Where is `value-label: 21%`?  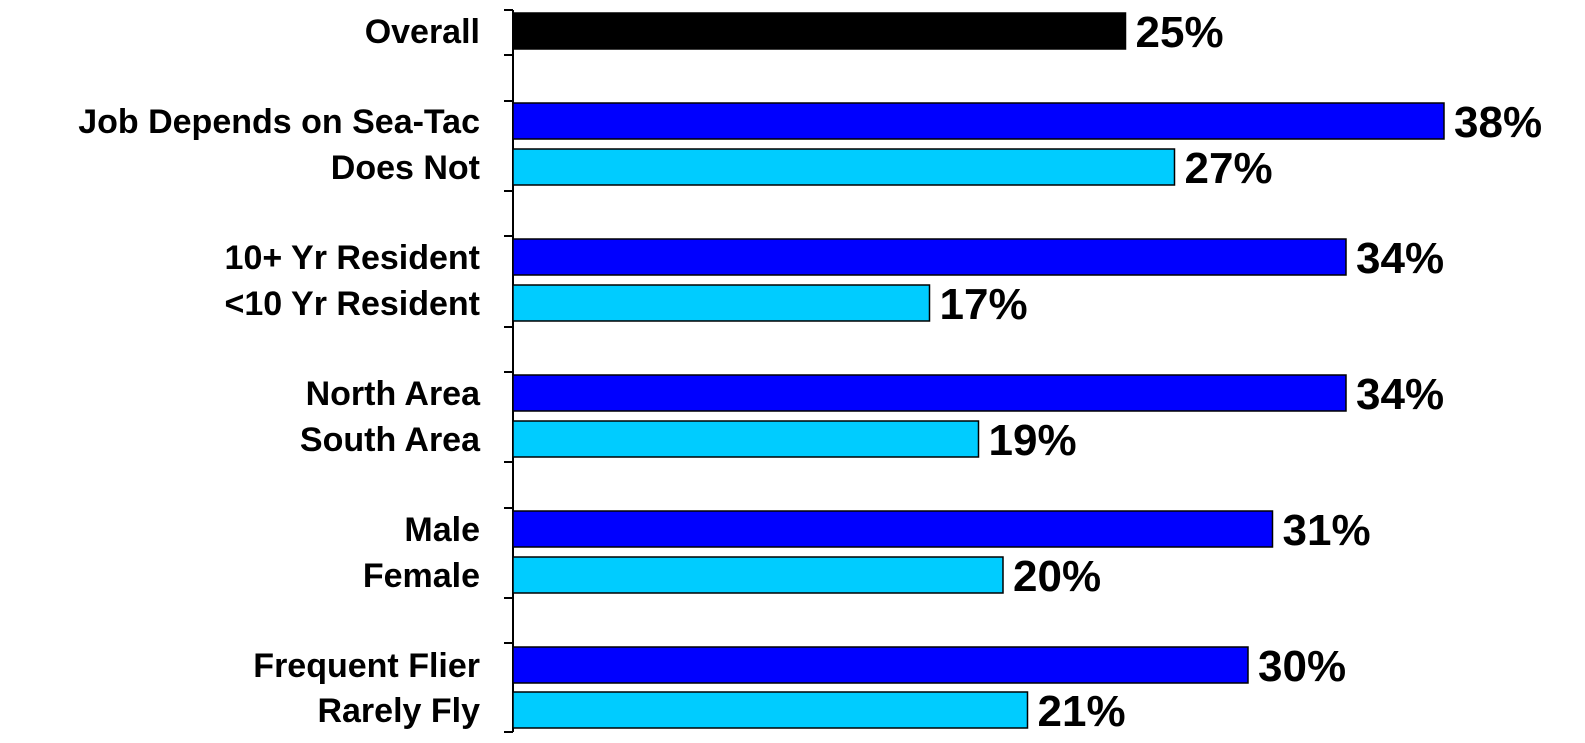
value-label: 21% is located at coordinates (1082, 711).